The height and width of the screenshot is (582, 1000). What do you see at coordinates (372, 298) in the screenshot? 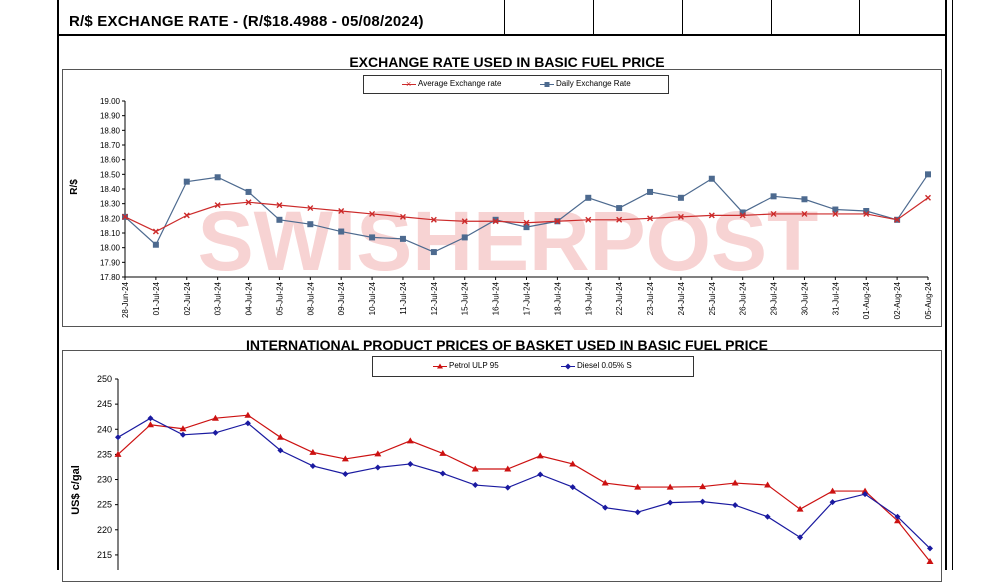
I see `chart1-x-tick-label: 10-Jul-24` at bounding box center [372, 298].